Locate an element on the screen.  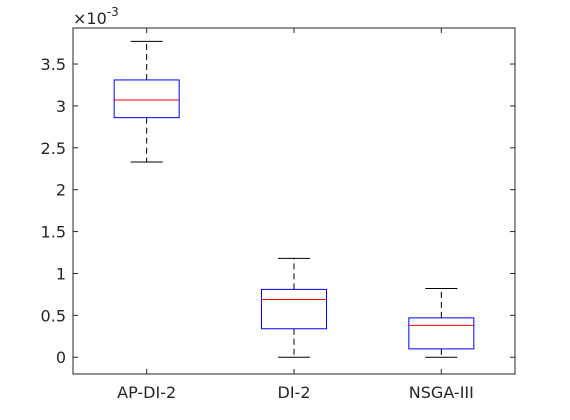
x-tick-label: DI-2 is located at coordinates (294, 392).